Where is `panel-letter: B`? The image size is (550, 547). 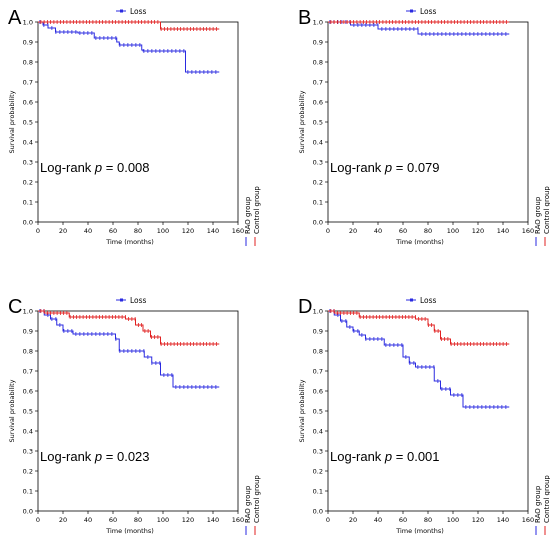 panel-letter: B is located at coordinates (304, 18).